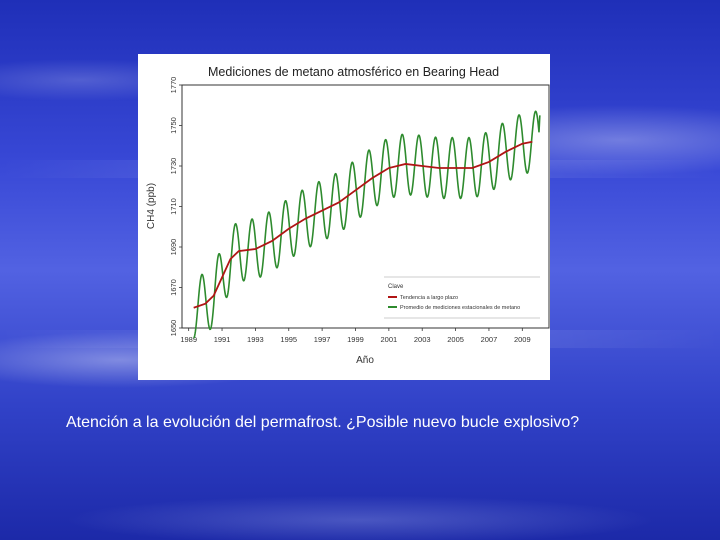  Describe the element at coordinates (288, 339) in the screenshot. I see `x-tick-label: 1995` at that location.